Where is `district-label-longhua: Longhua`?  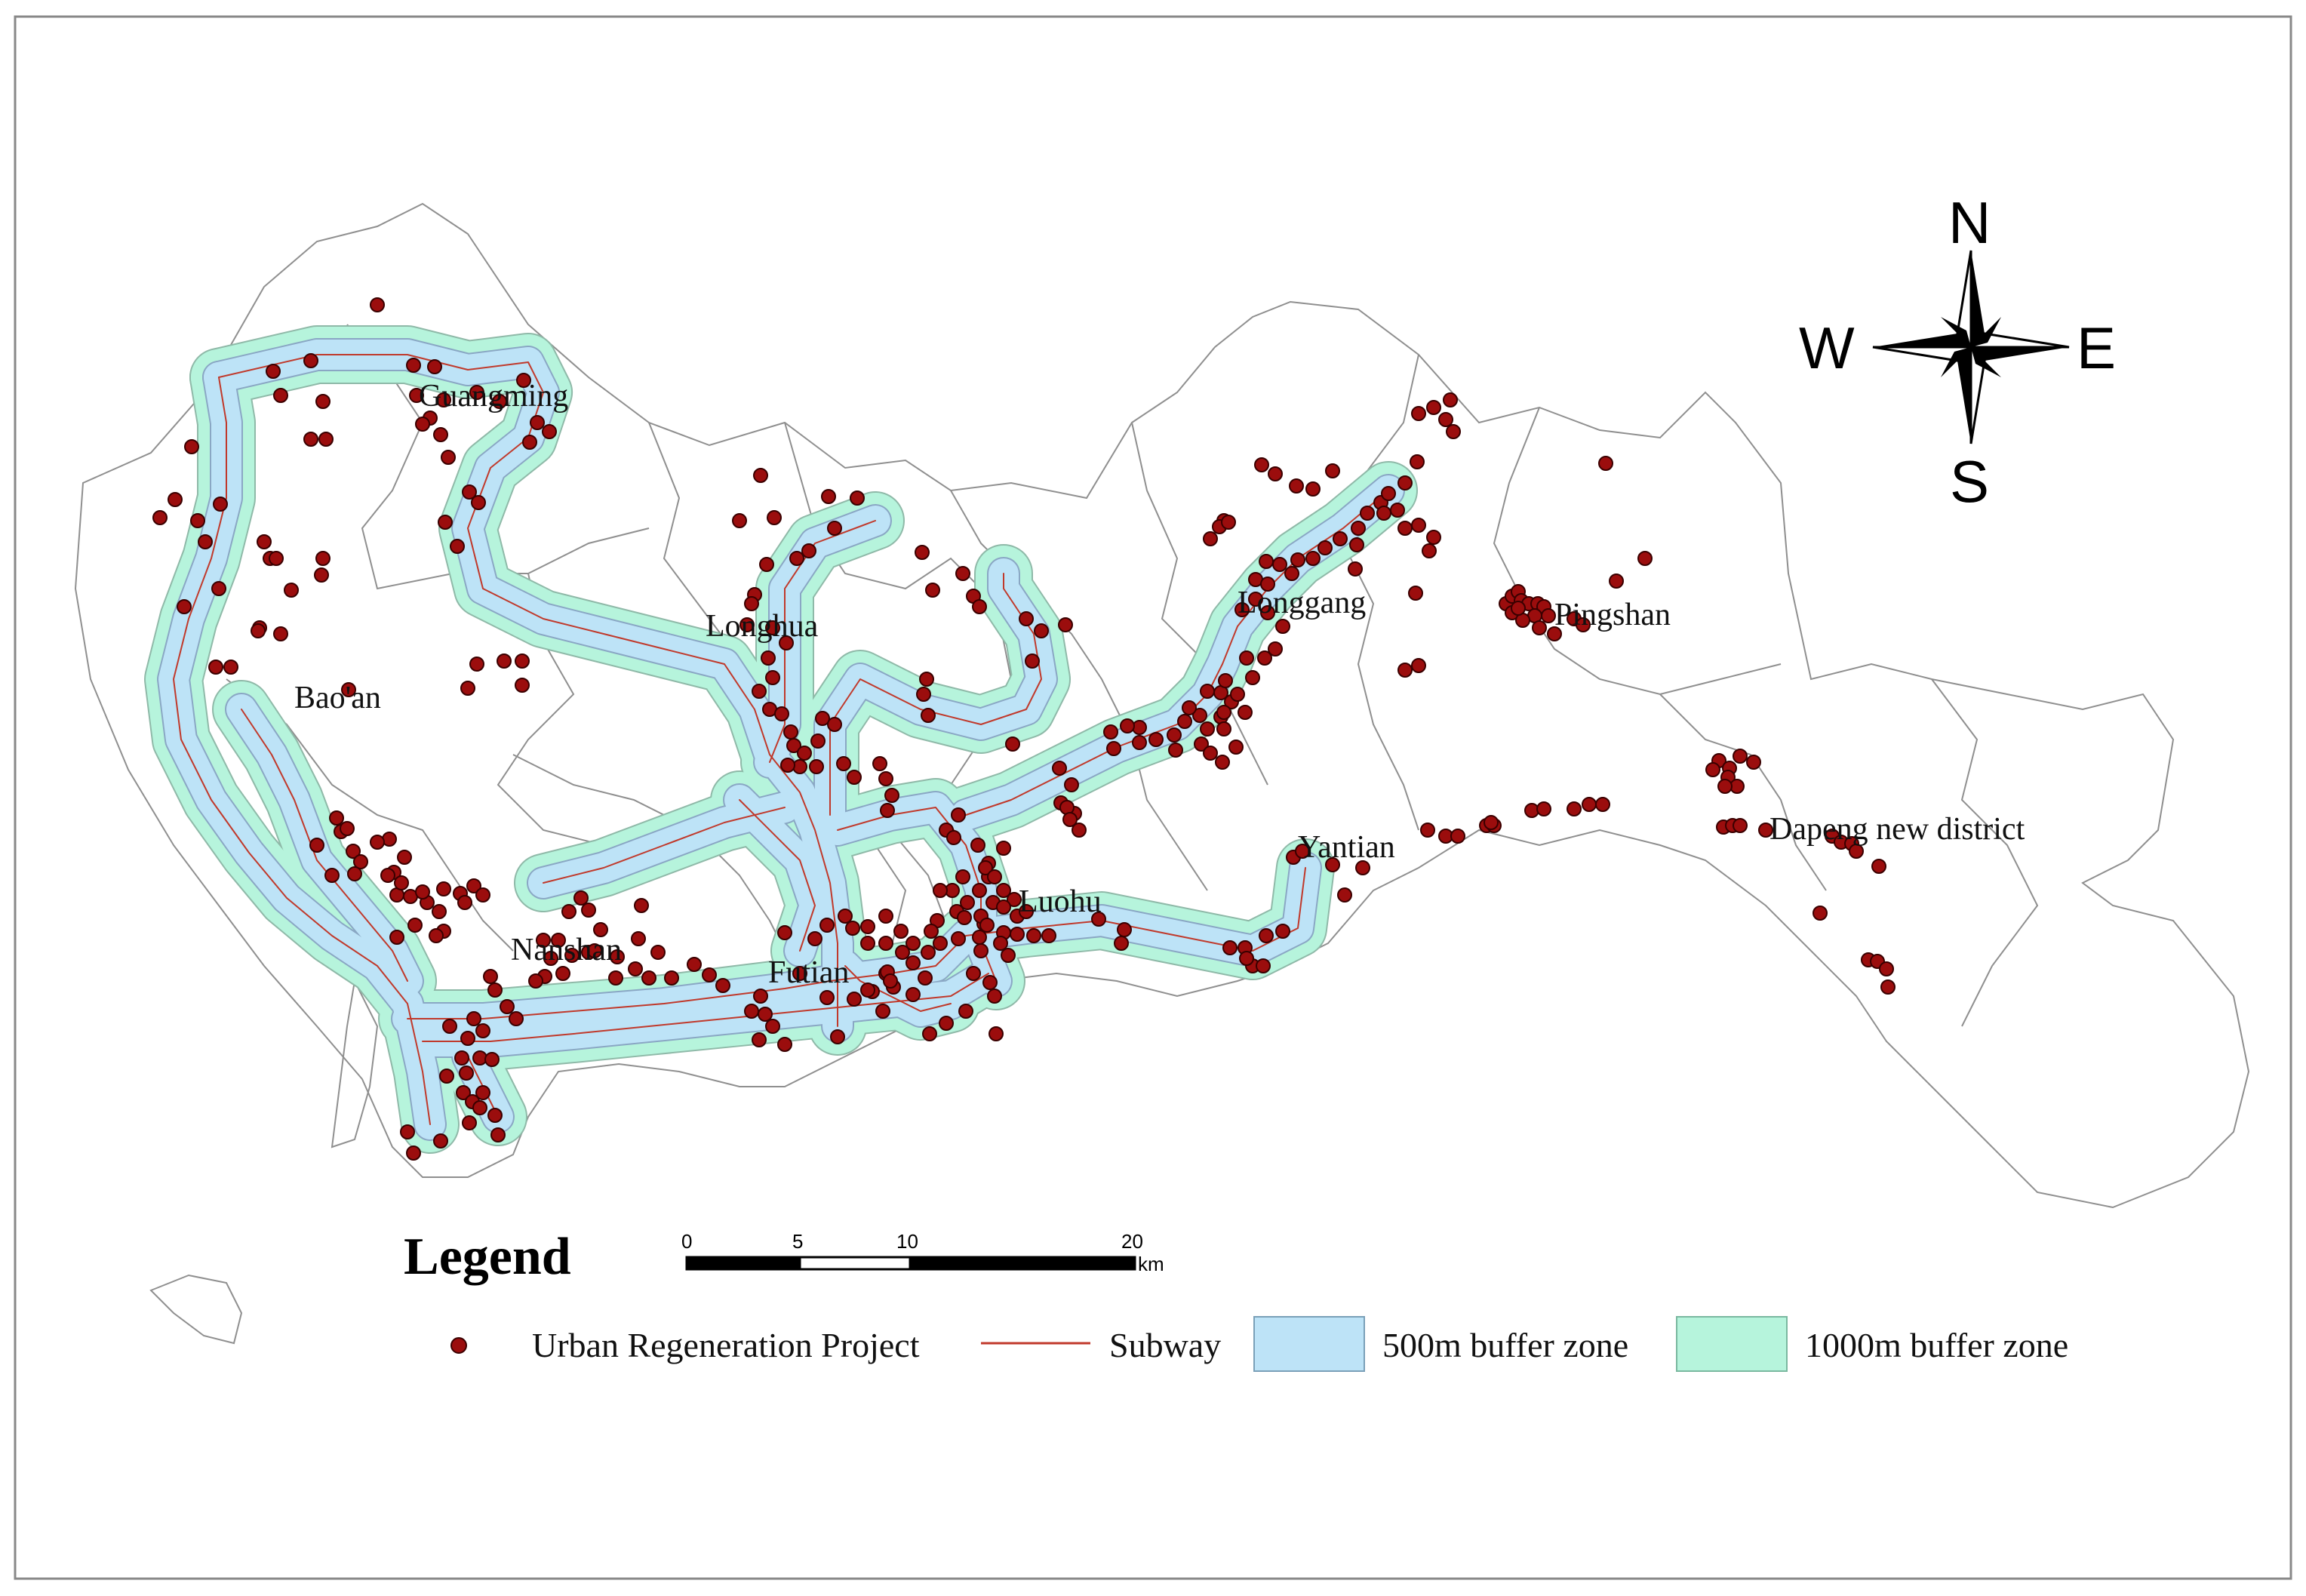 district-label-longhua: Longhua is located at coordinates (763, 626).